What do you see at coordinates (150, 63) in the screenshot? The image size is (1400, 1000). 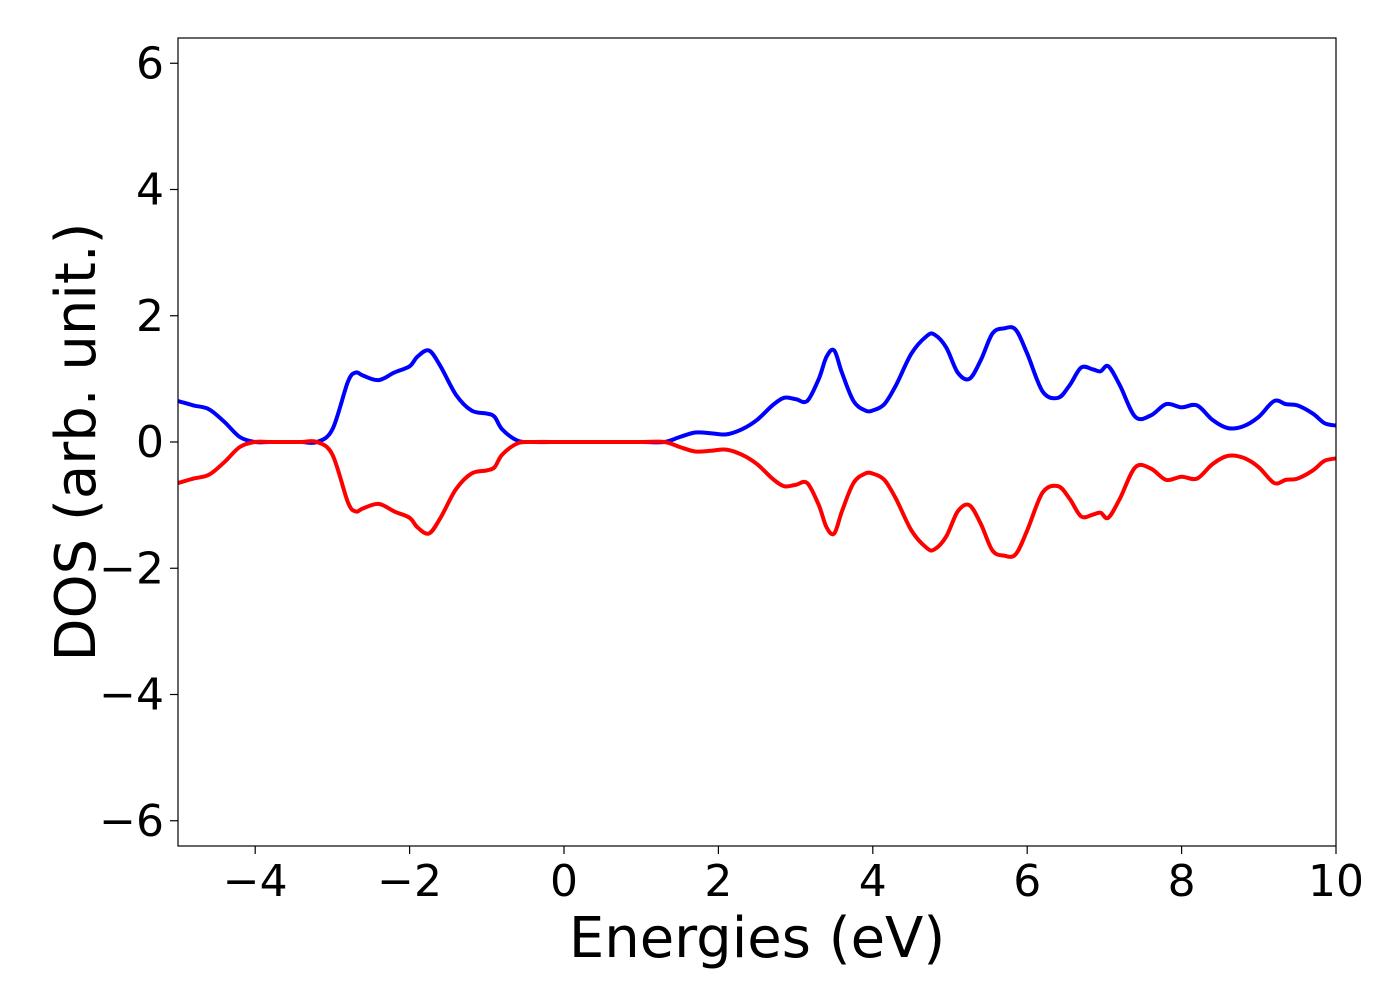 I see `y-tick-label: 6` at bounding box center [150, 63].